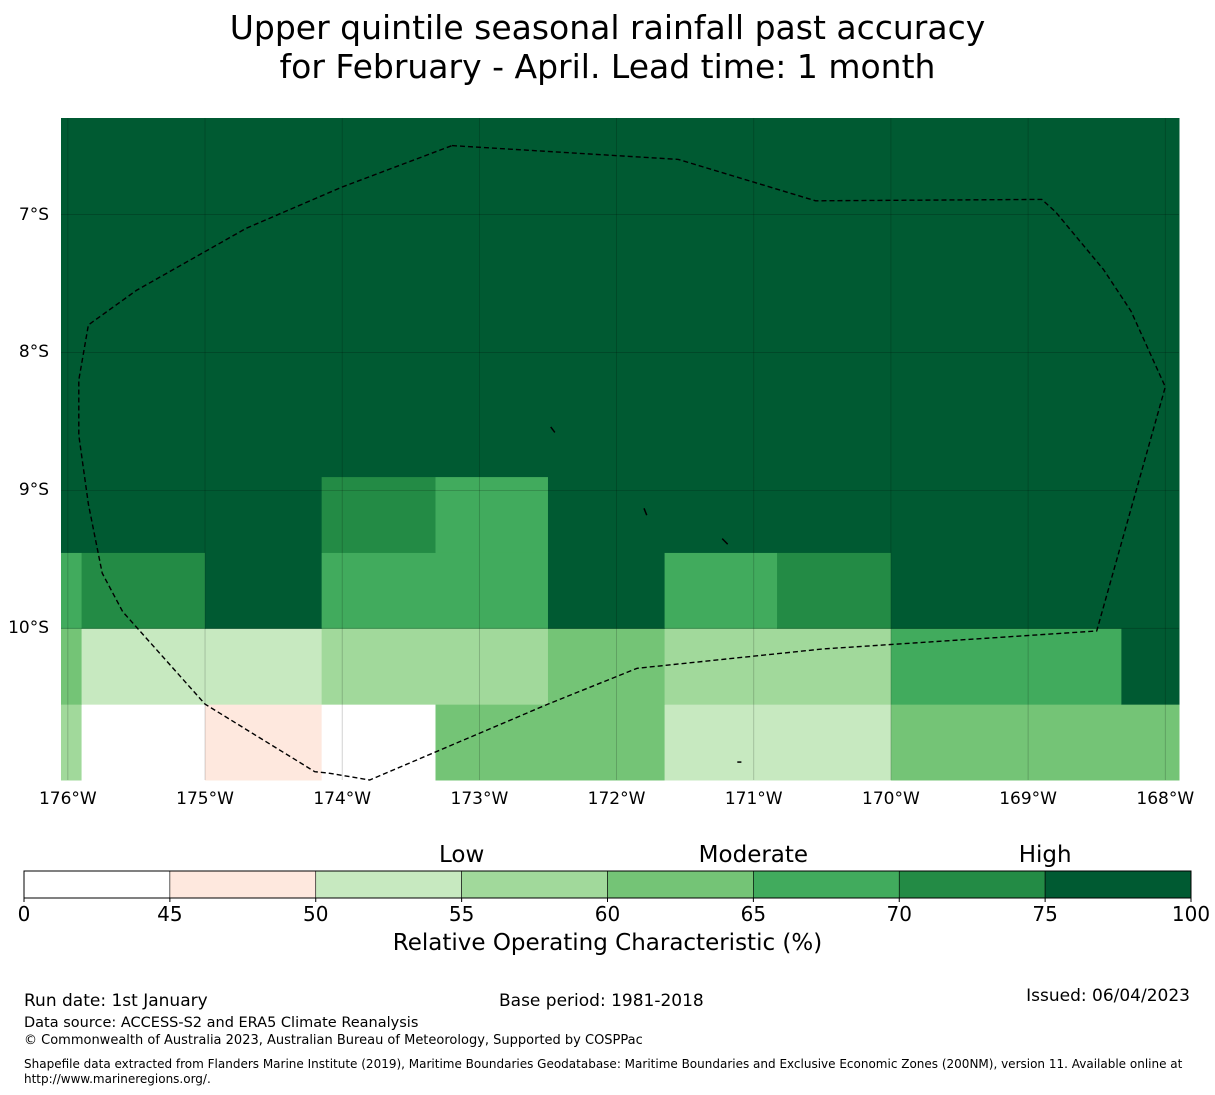 This screenshot has height=1095, width=1215. What do you see at coordinates (33, 352) in the screenshot?
I see `y-tick-label: 8°S` at bounding box center [33, 352].